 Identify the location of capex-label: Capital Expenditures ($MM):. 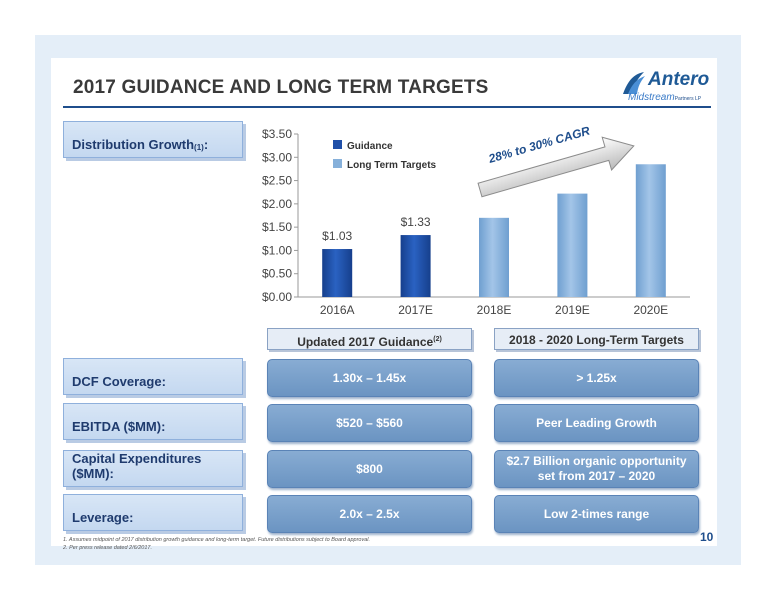
(153, 468).